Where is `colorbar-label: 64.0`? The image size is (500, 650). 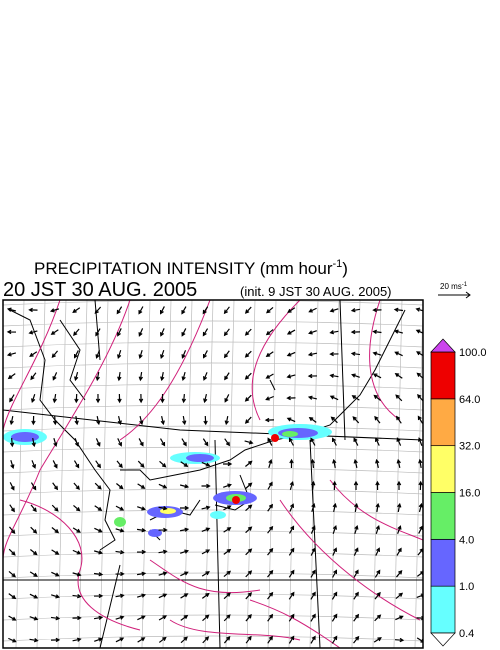
colorbar-label: 64.0 is located at coordinates (469, 400).